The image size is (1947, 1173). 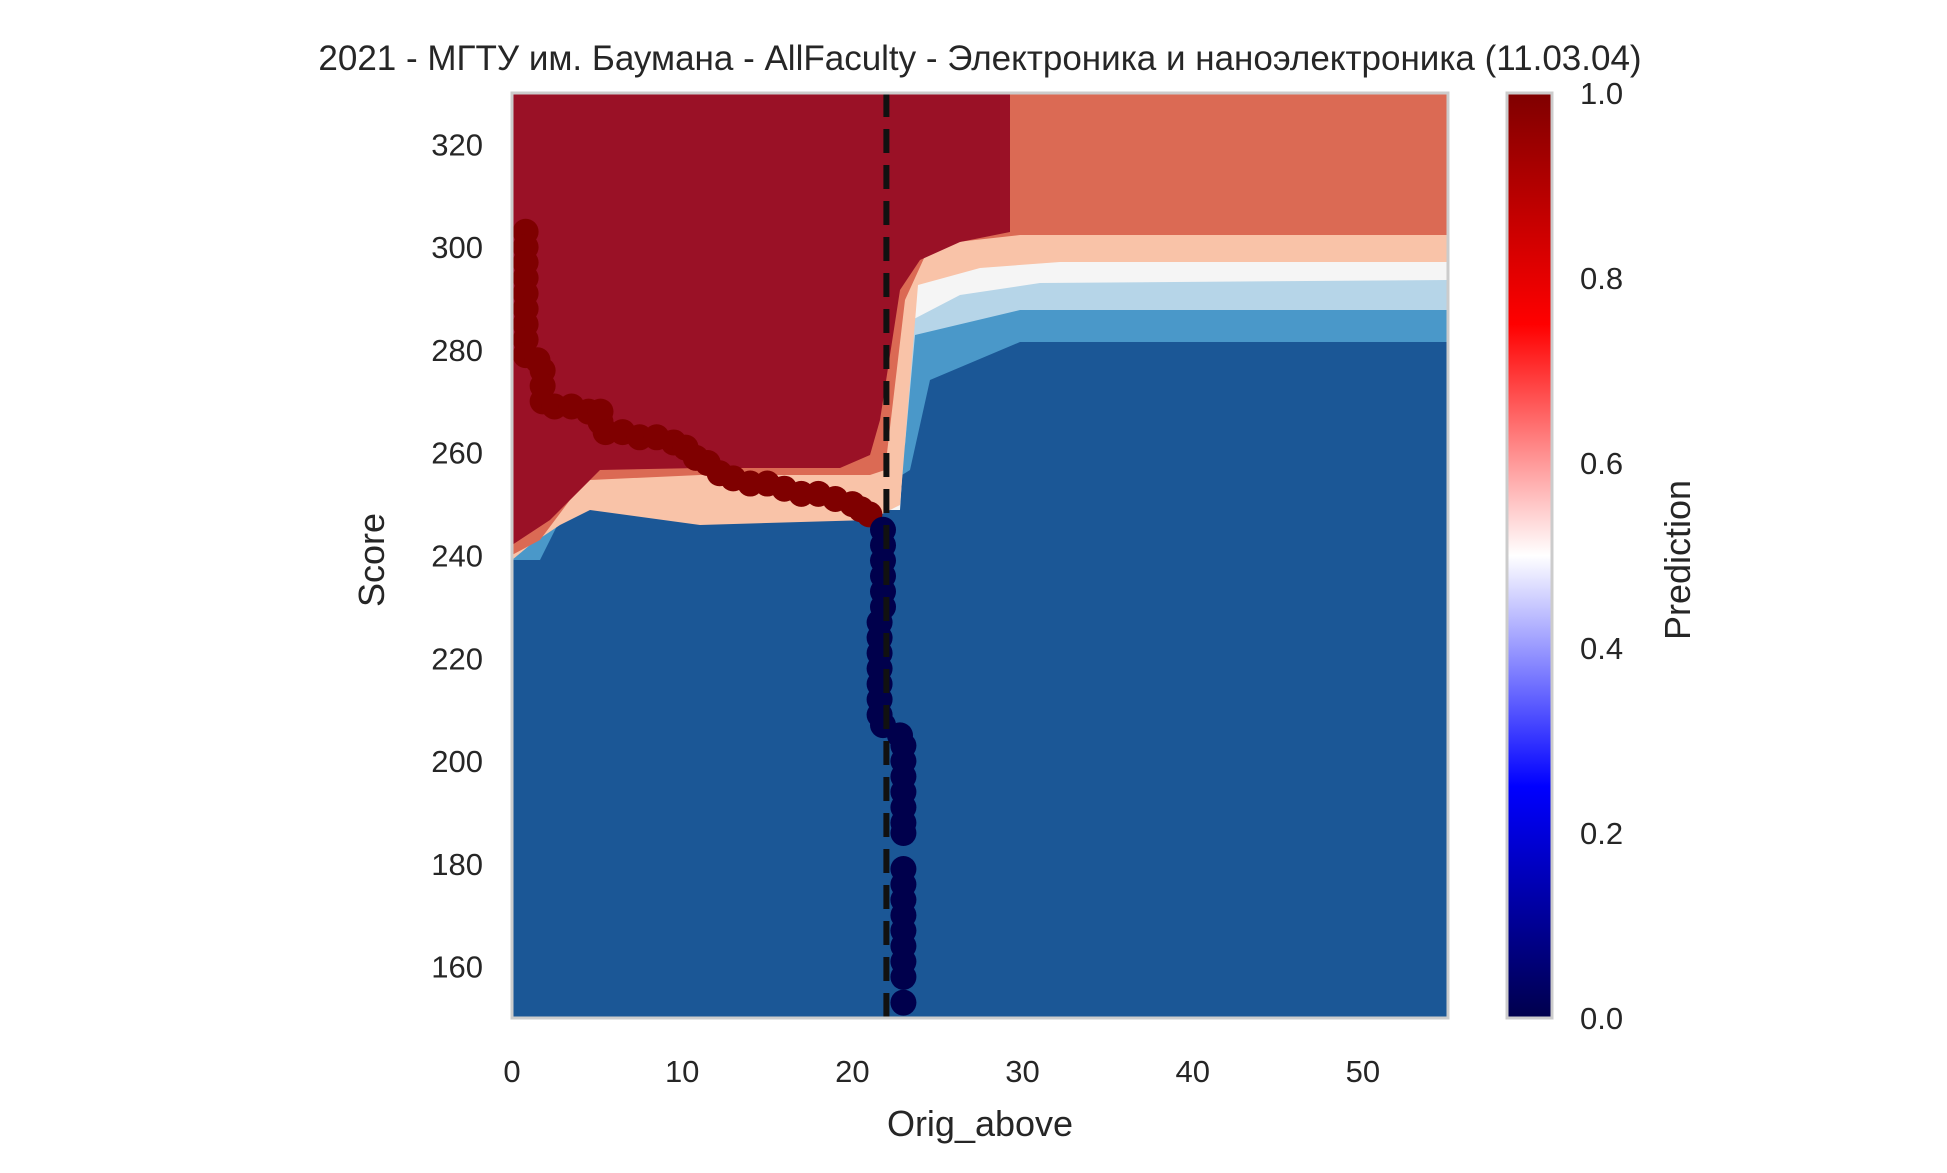 I want to click on colorbar-tick-label: 1.0, so click(x=1601, y=93).